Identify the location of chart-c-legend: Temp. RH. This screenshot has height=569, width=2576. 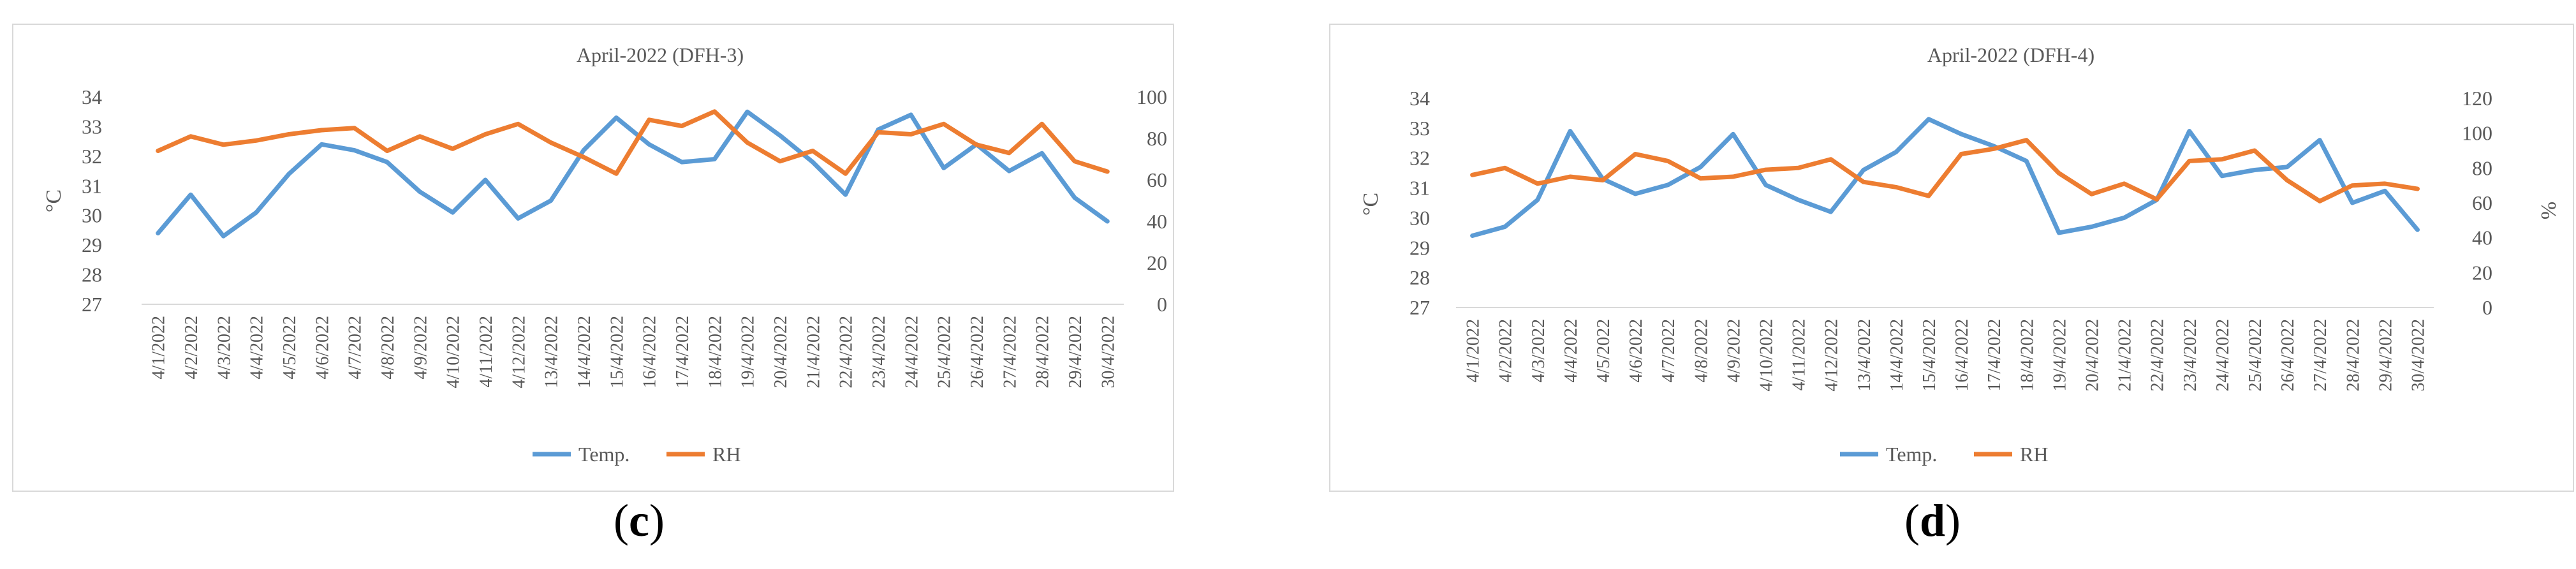
(636, 455).